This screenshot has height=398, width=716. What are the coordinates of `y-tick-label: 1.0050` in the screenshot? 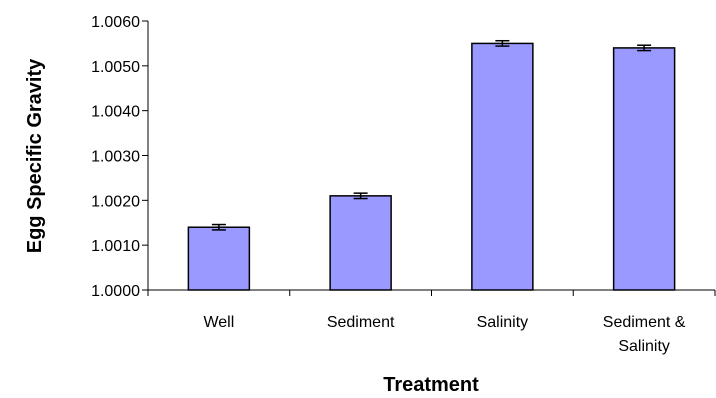 It's located at (115, 67).